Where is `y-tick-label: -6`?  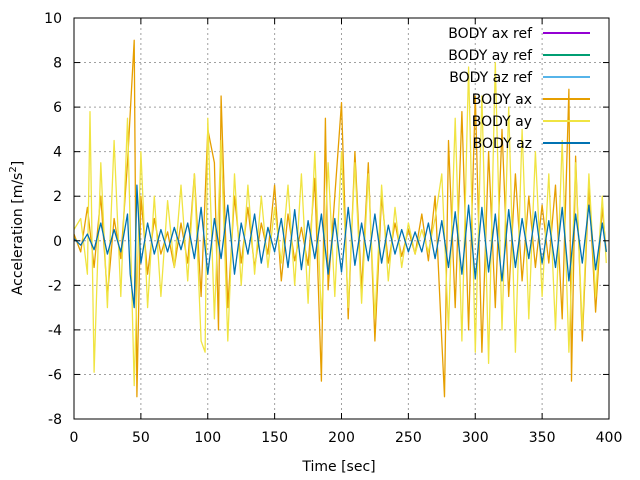
y-tick-label: -6 is located at coordinates (55, 375).